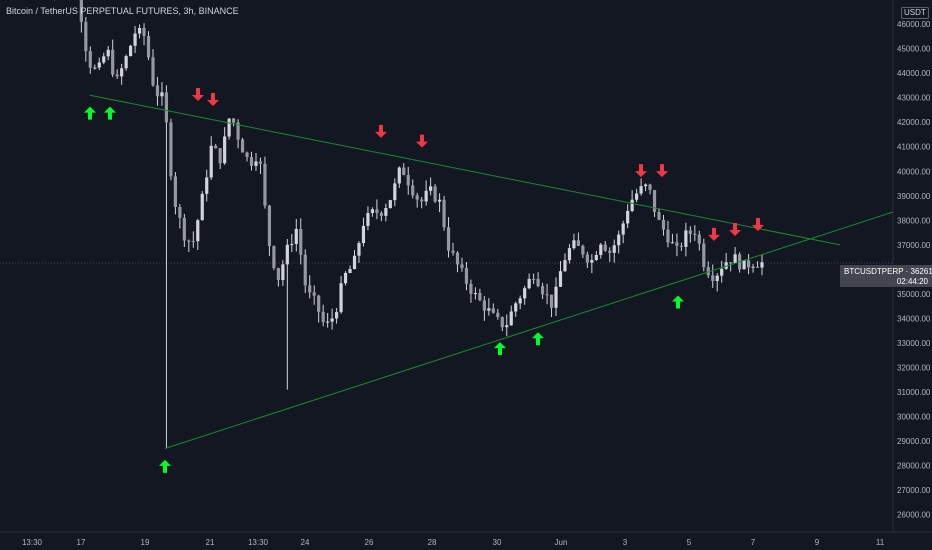 Image resolution: width=932 pixels, height=550 pixels. What do you see at coordinates (914, 147) in the screenshot?
I see `y-tick-label: 41000.00` at bounding box center [914, 147].